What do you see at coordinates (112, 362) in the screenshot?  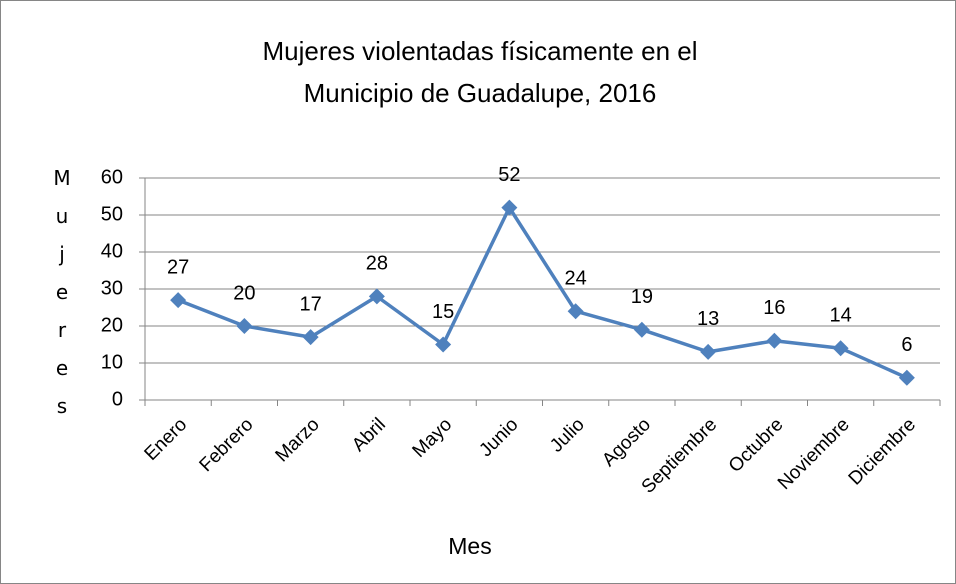 I see `y-tick-label: 10` at bounding box center [112, 362].